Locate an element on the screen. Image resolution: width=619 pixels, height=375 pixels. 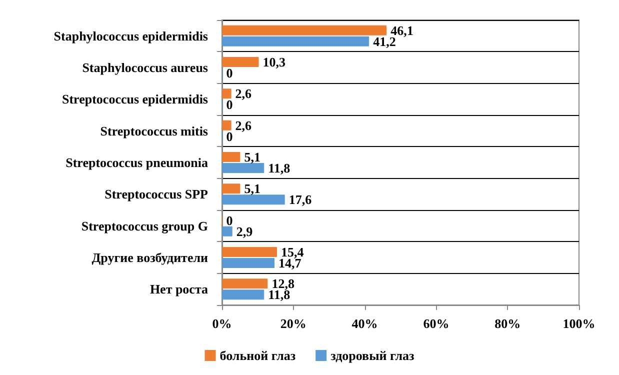
y-tick-label: Другие возбудители is located at coordinates (150, 257).